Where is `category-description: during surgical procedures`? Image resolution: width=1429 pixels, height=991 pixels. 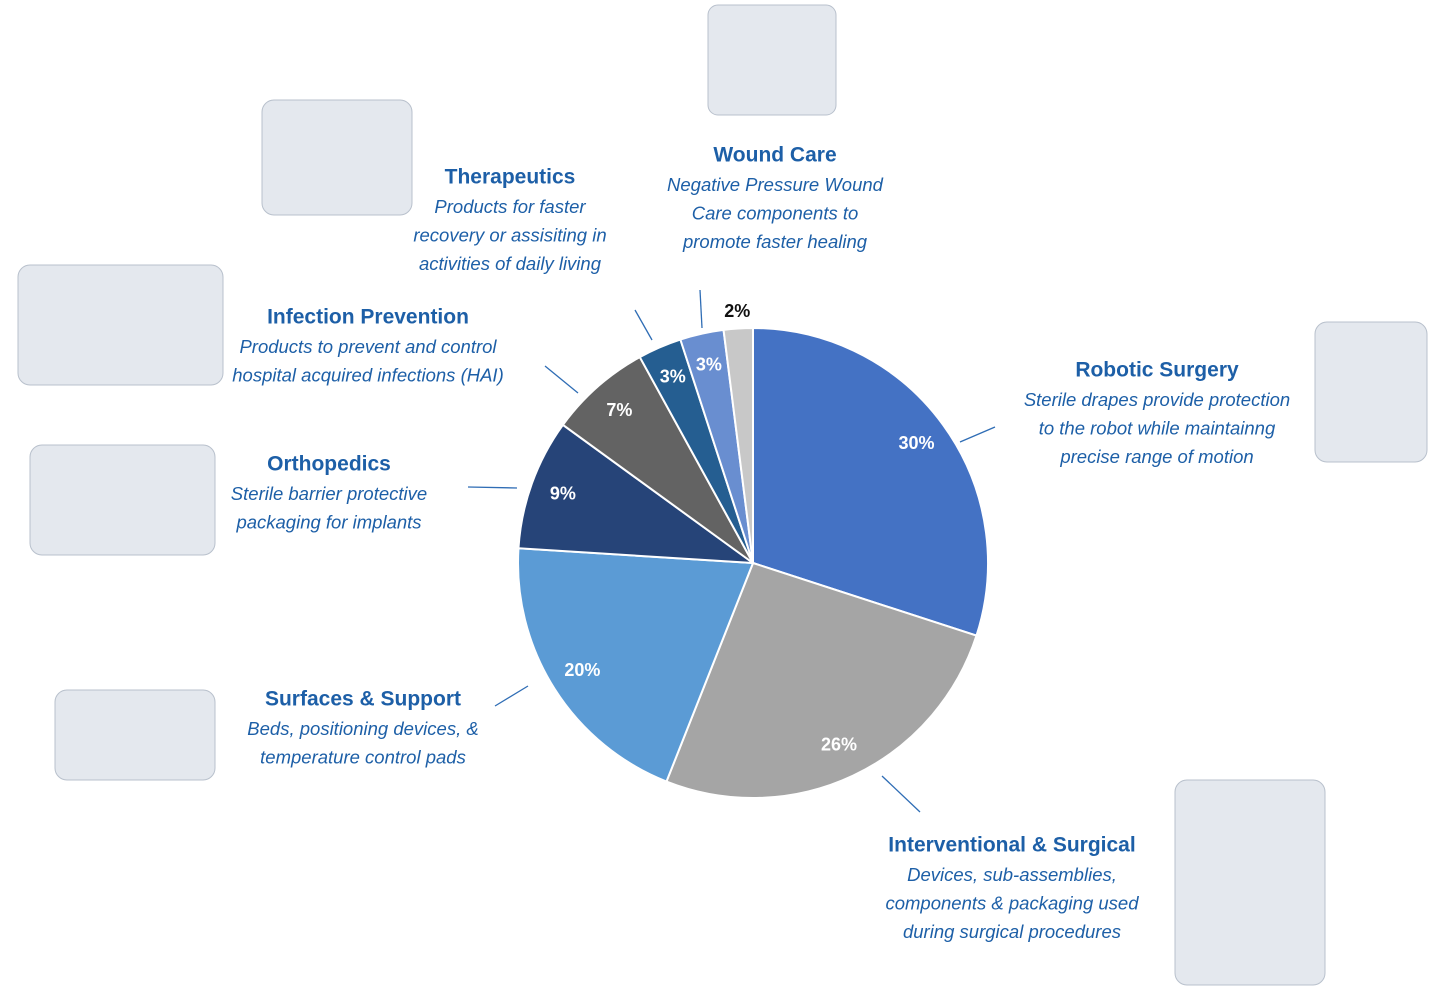
category-description: during surgical procedures is located at coordinates (1012, 931).